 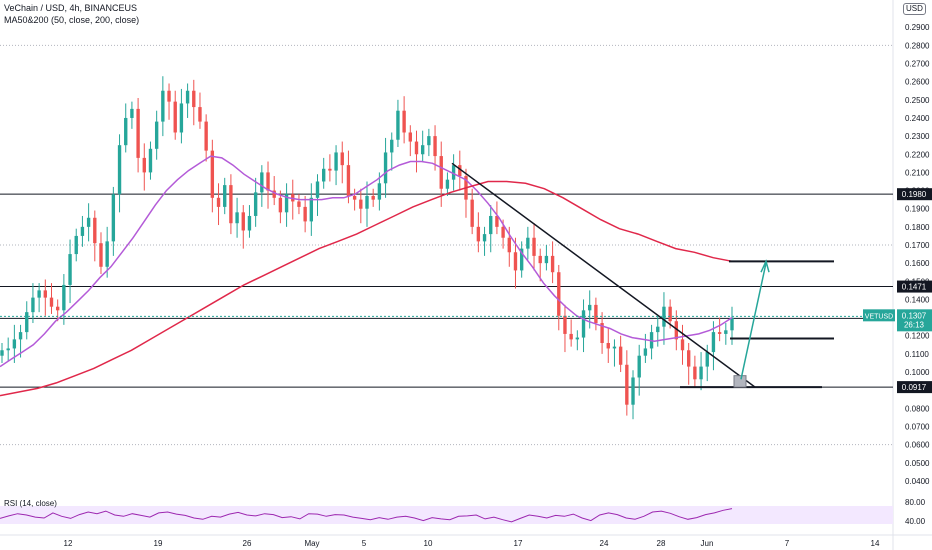 I want to click on chart-title: VeChain / USD, 4h, BINANCEUS, so click(x=71, y=8).